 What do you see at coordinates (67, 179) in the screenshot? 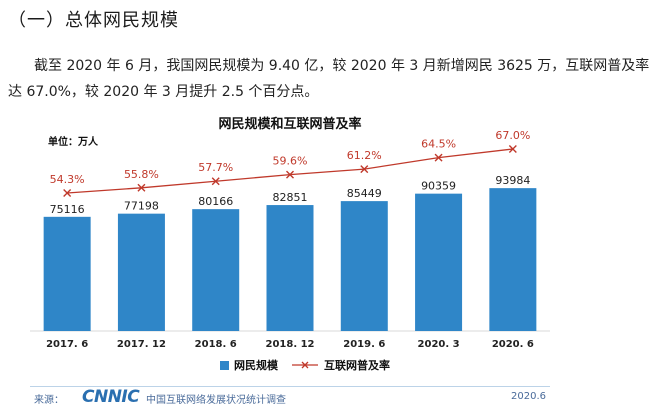
I see `rate-label-1: 54.3%` at bounding box center [67, 179].